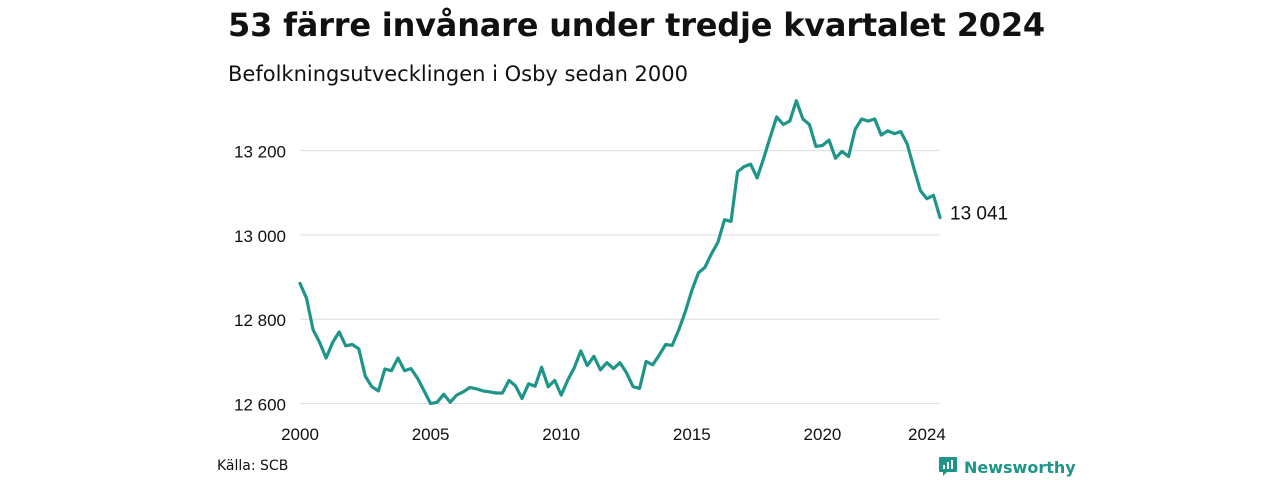 The height and width of the screenshot is (480, 1280). Describe the element at coordinates (260, 405) in the screenshot. I see `y-tick-label: 12 600` at that location.